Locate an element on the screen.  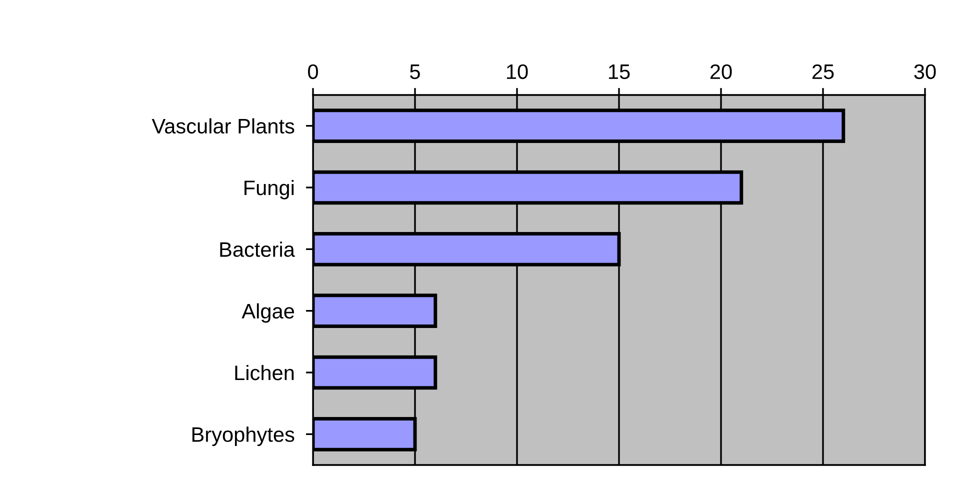
x-tick-label: 30 is located at coordinates (925, 72).